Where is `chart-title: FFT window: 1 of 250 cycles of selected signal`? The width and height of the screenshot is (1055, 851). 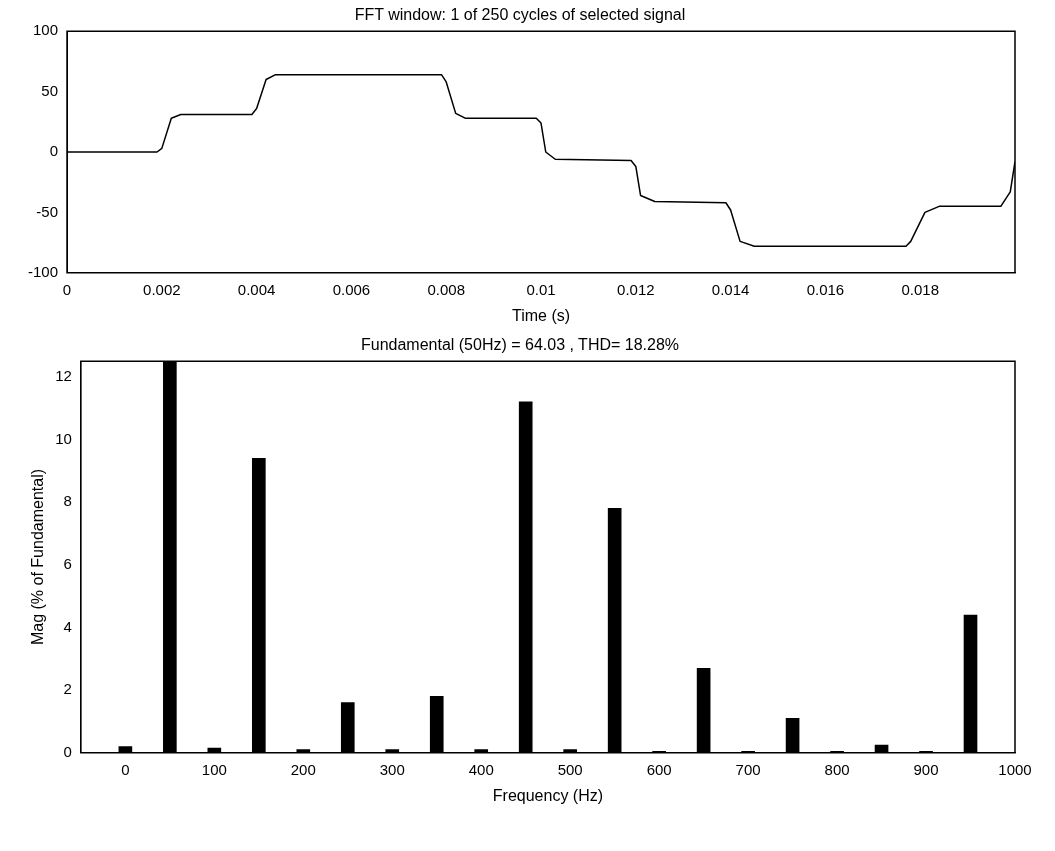 chart-title: FFT window: 1 of 250 cycles of selected signal is located at coordinates (520, 15).